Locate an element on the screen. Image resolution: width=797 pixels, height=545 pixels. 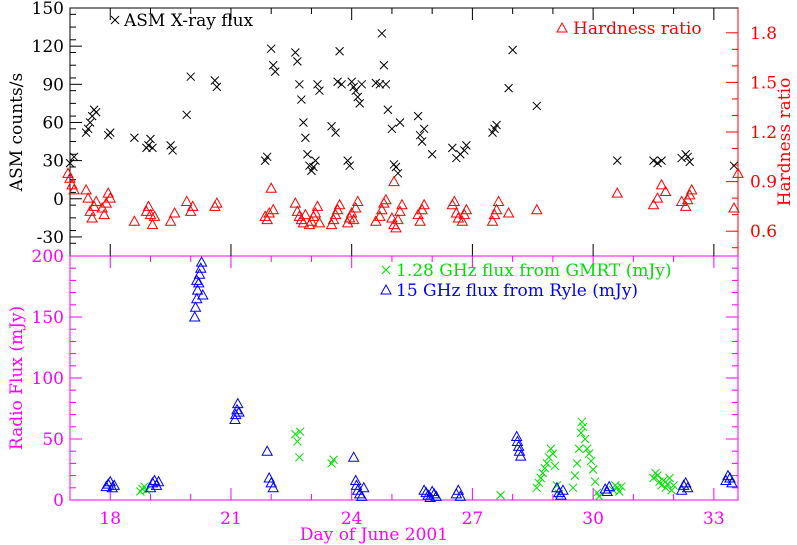
legend-hardness-marker is located at coordinates (562, 27).